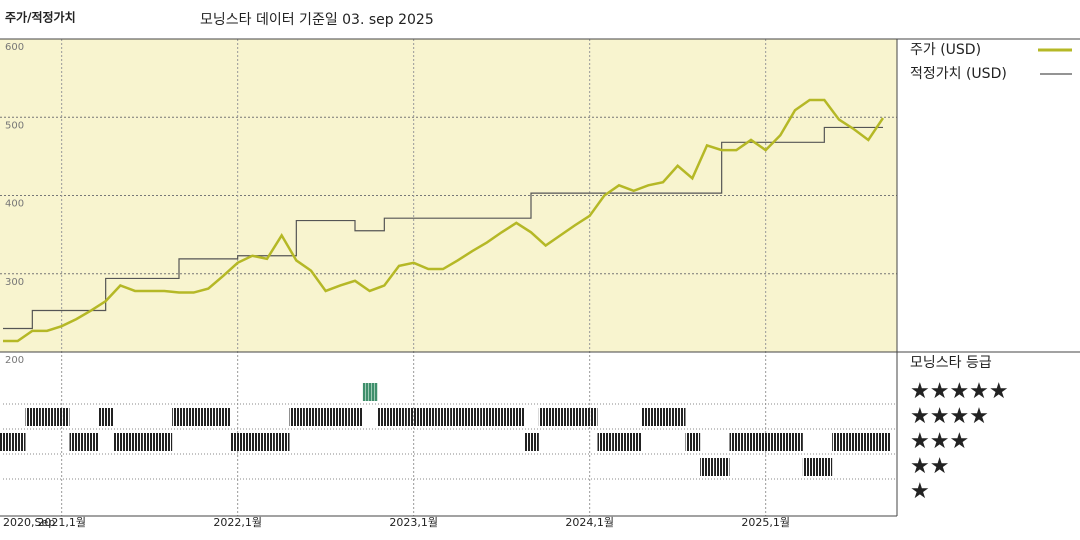  I want to click on x-tick-label: 2023,1월, so click(413, 522).